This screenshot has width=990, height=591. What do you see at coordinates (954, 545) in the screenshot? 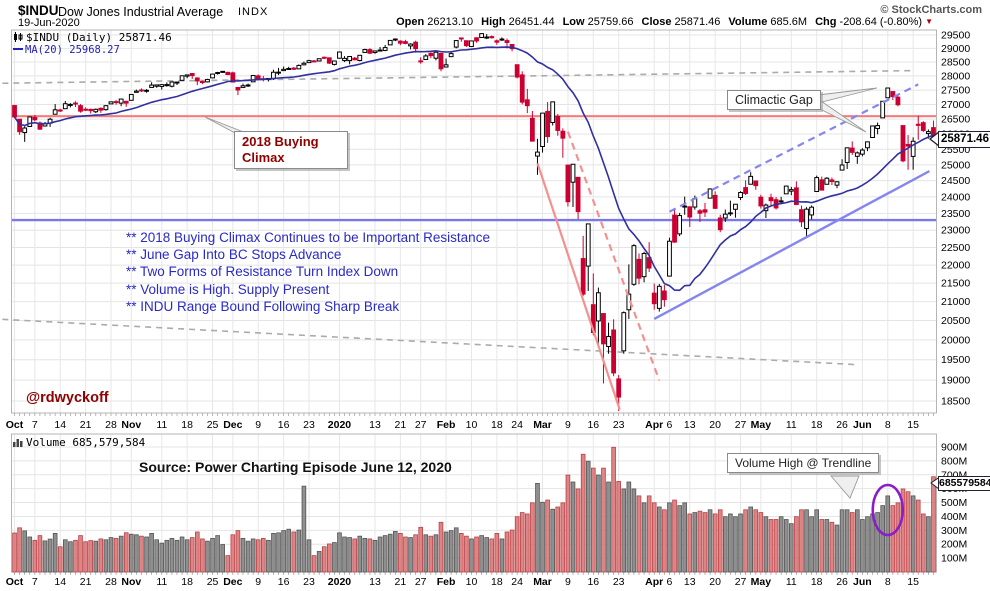
I see `volume-axis-label: 200M` at bounding box center [954, 545].